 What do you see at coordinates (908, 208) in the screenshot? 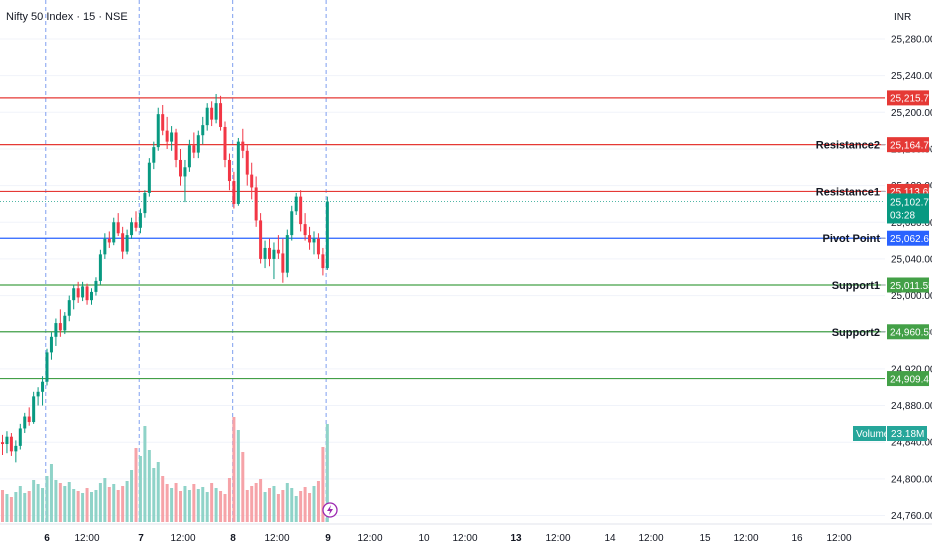
I see `last-price-badge-bg` at bounding box center [908, 208].